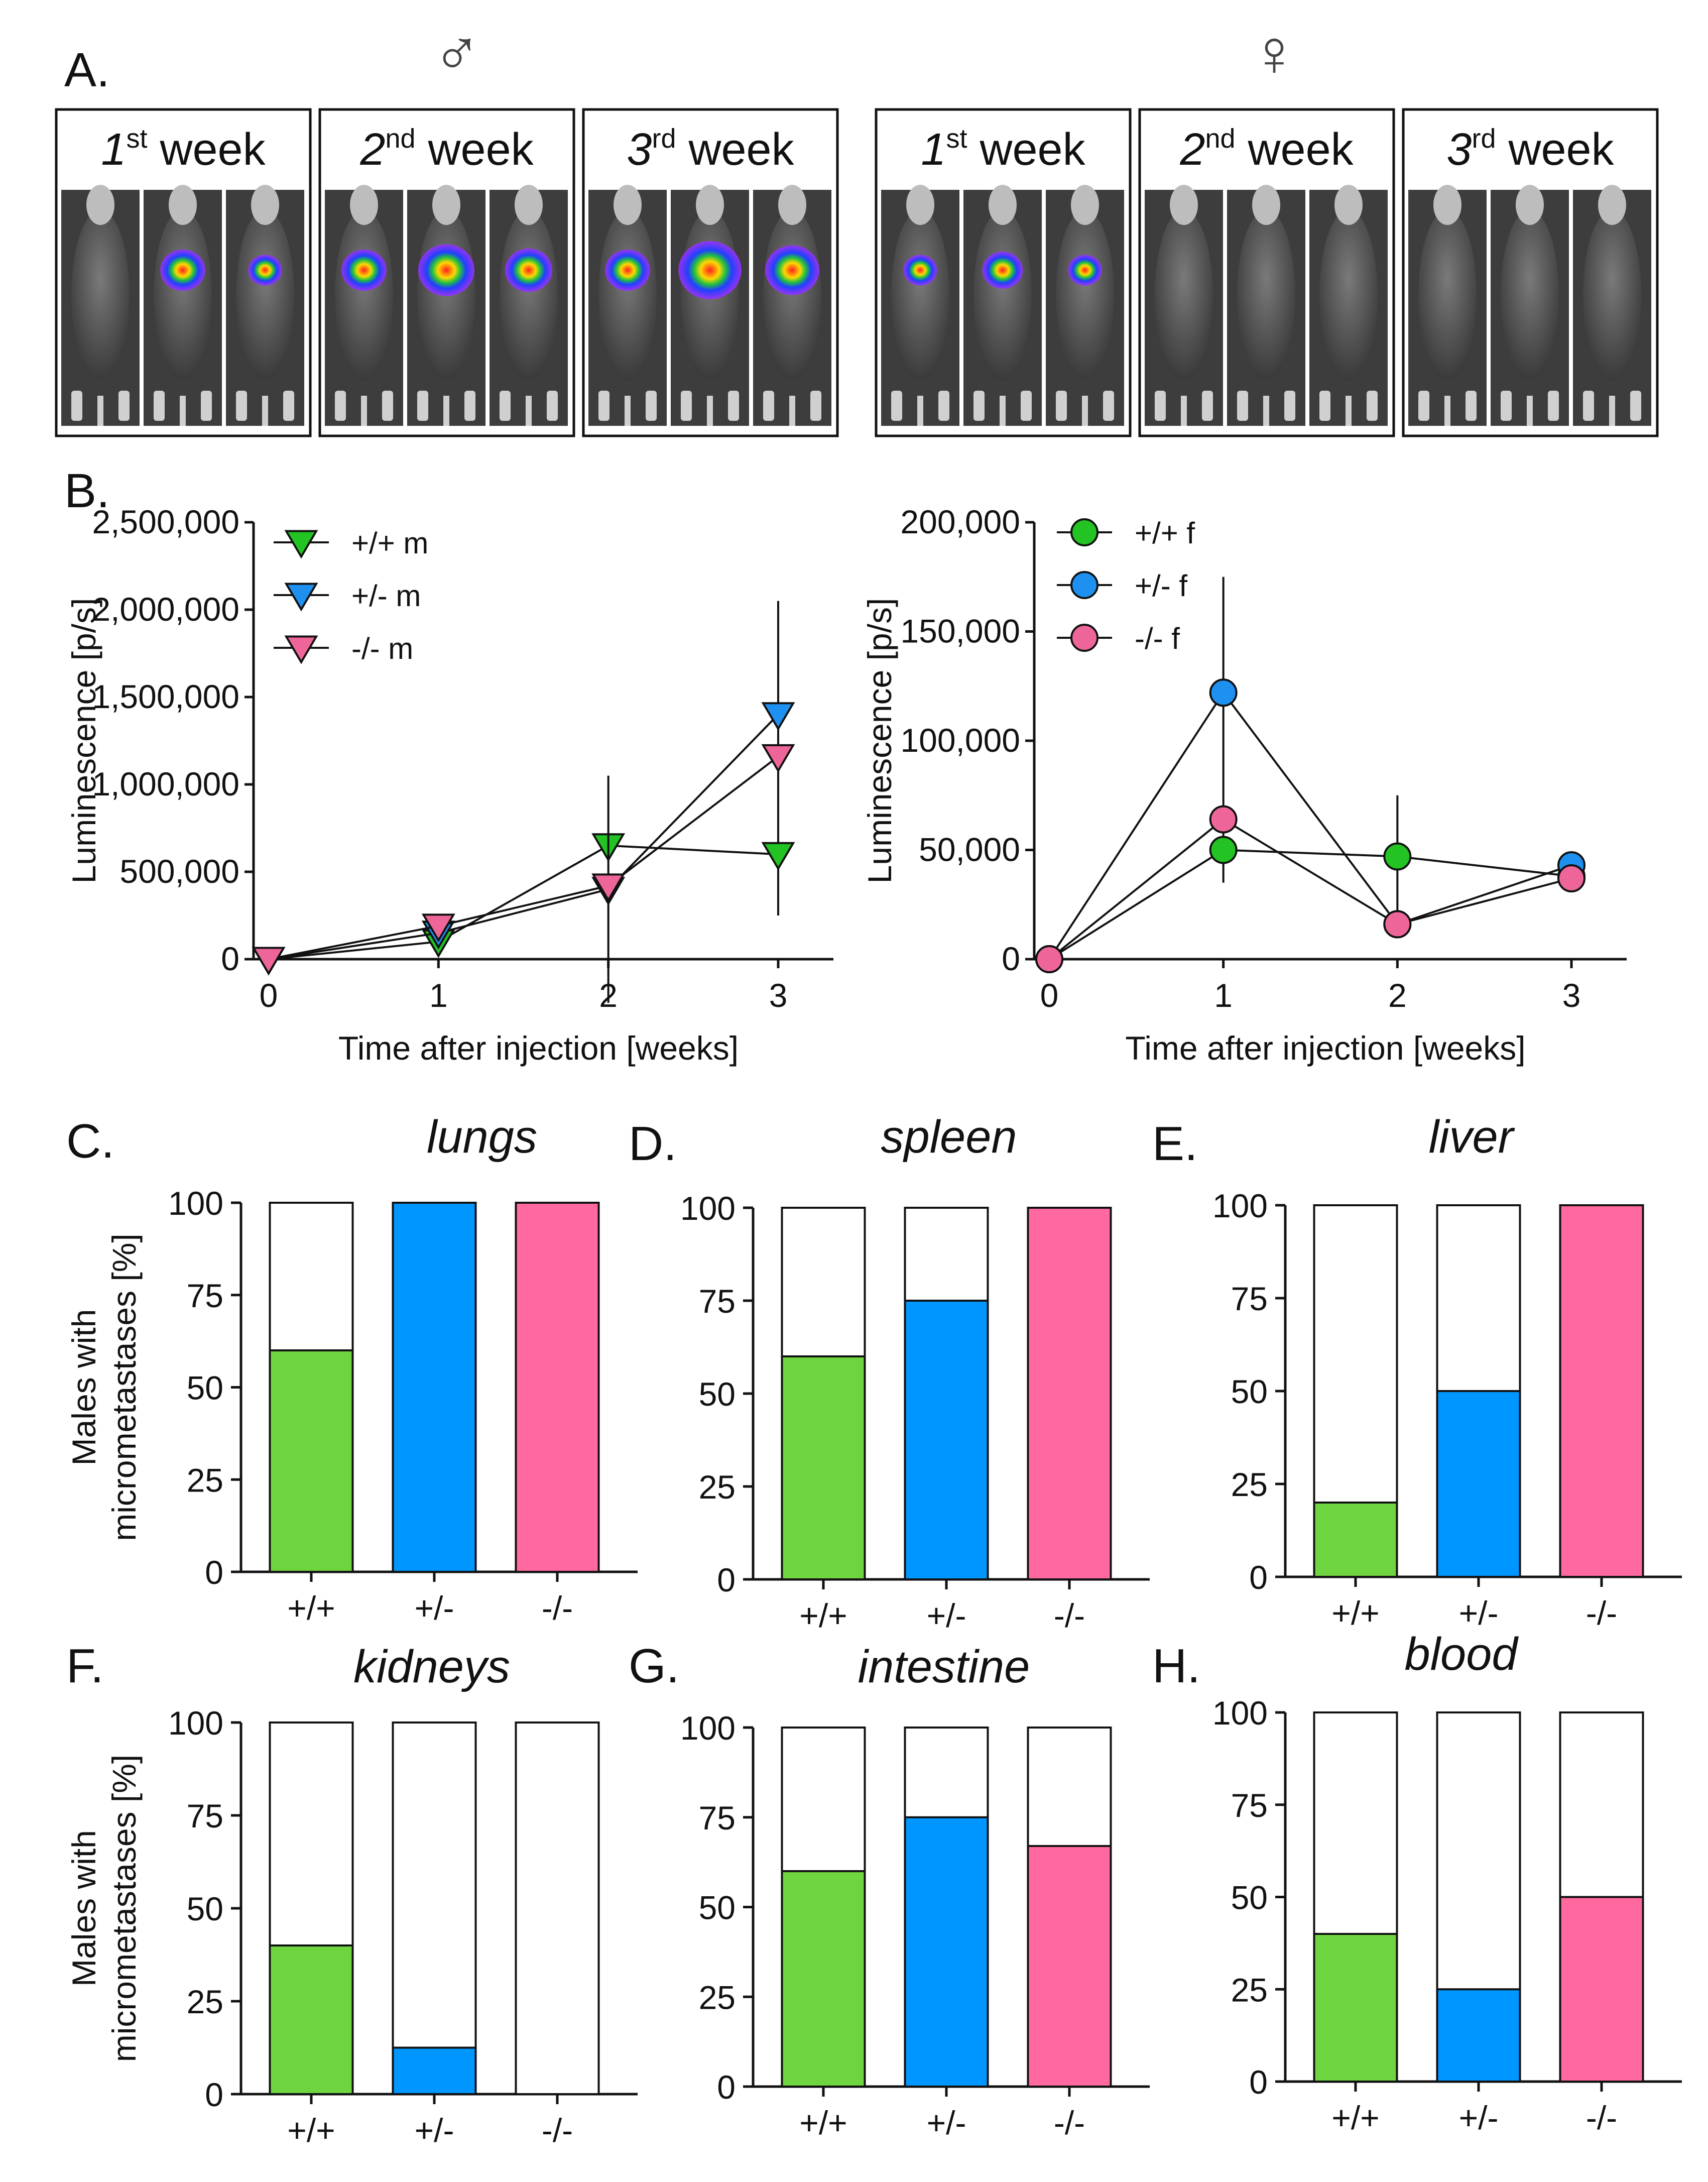 The width and height of the screenshot is (1708, 2182). What do you see at coordinates (1175, 1144) in the screenshot?
I see `panel-label: E.` at bounding box center [1175, 1144].